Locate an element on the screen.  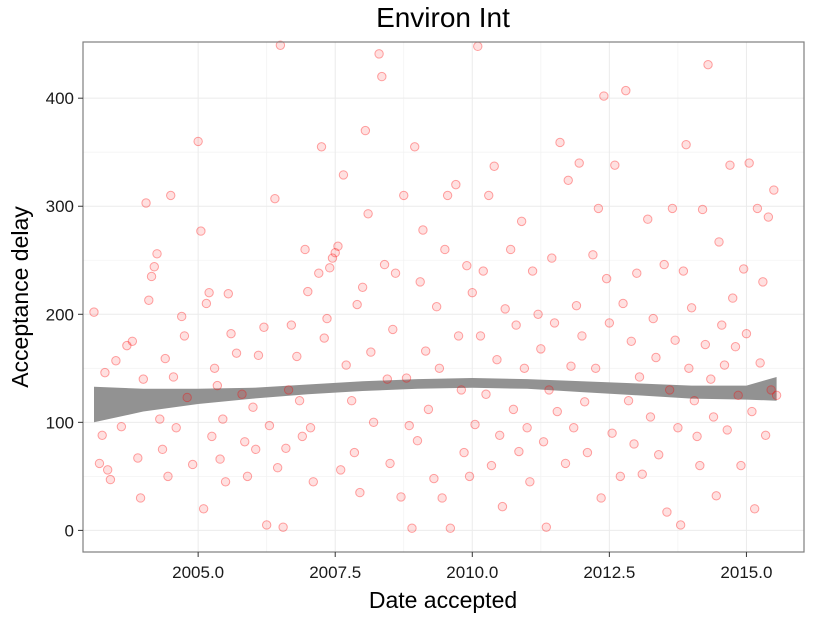
x-axis: 2005.0 2007.5 2010.0 2012.5 2015.0 is located at coordinates (472, 567).